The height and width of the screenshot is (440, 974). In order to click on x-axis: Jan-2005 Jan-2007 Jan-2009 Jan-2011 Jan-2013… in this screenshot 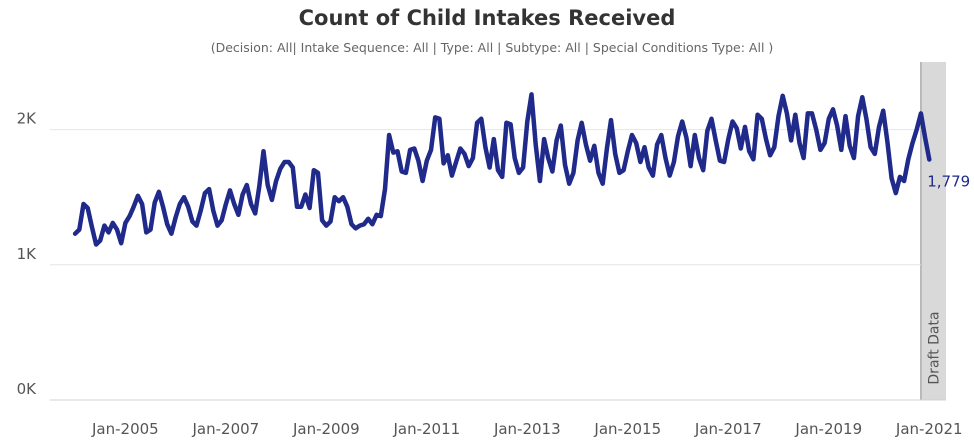, I will do `click(527, 429)`.